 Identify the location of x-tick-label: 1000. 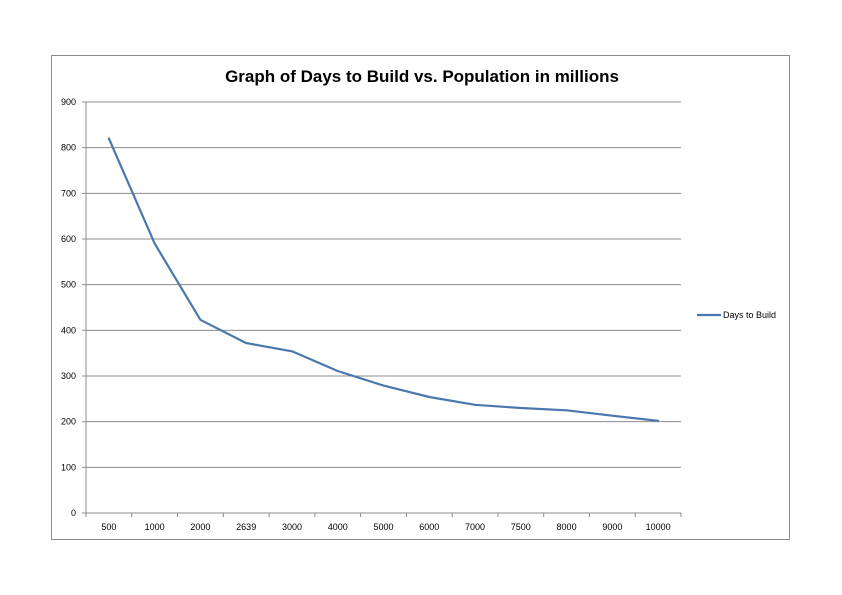
(155, 527).